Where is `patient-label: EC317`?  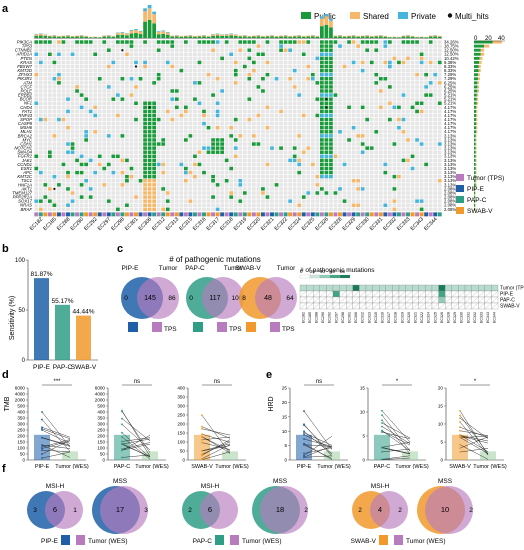
patient-label: EC317 is located at coordinates (214, 224).